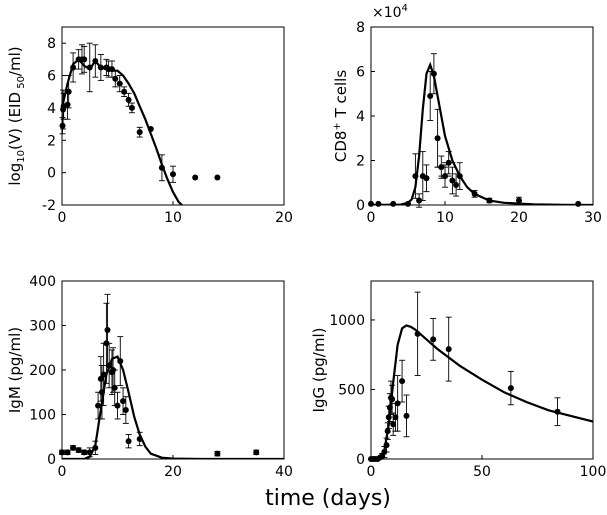 This screenshot has width=607, height=515. What do you see at coordinates (593, 472) in the screenshot?
I see `x-tick-label: 100` at bounding box center [593, 472].